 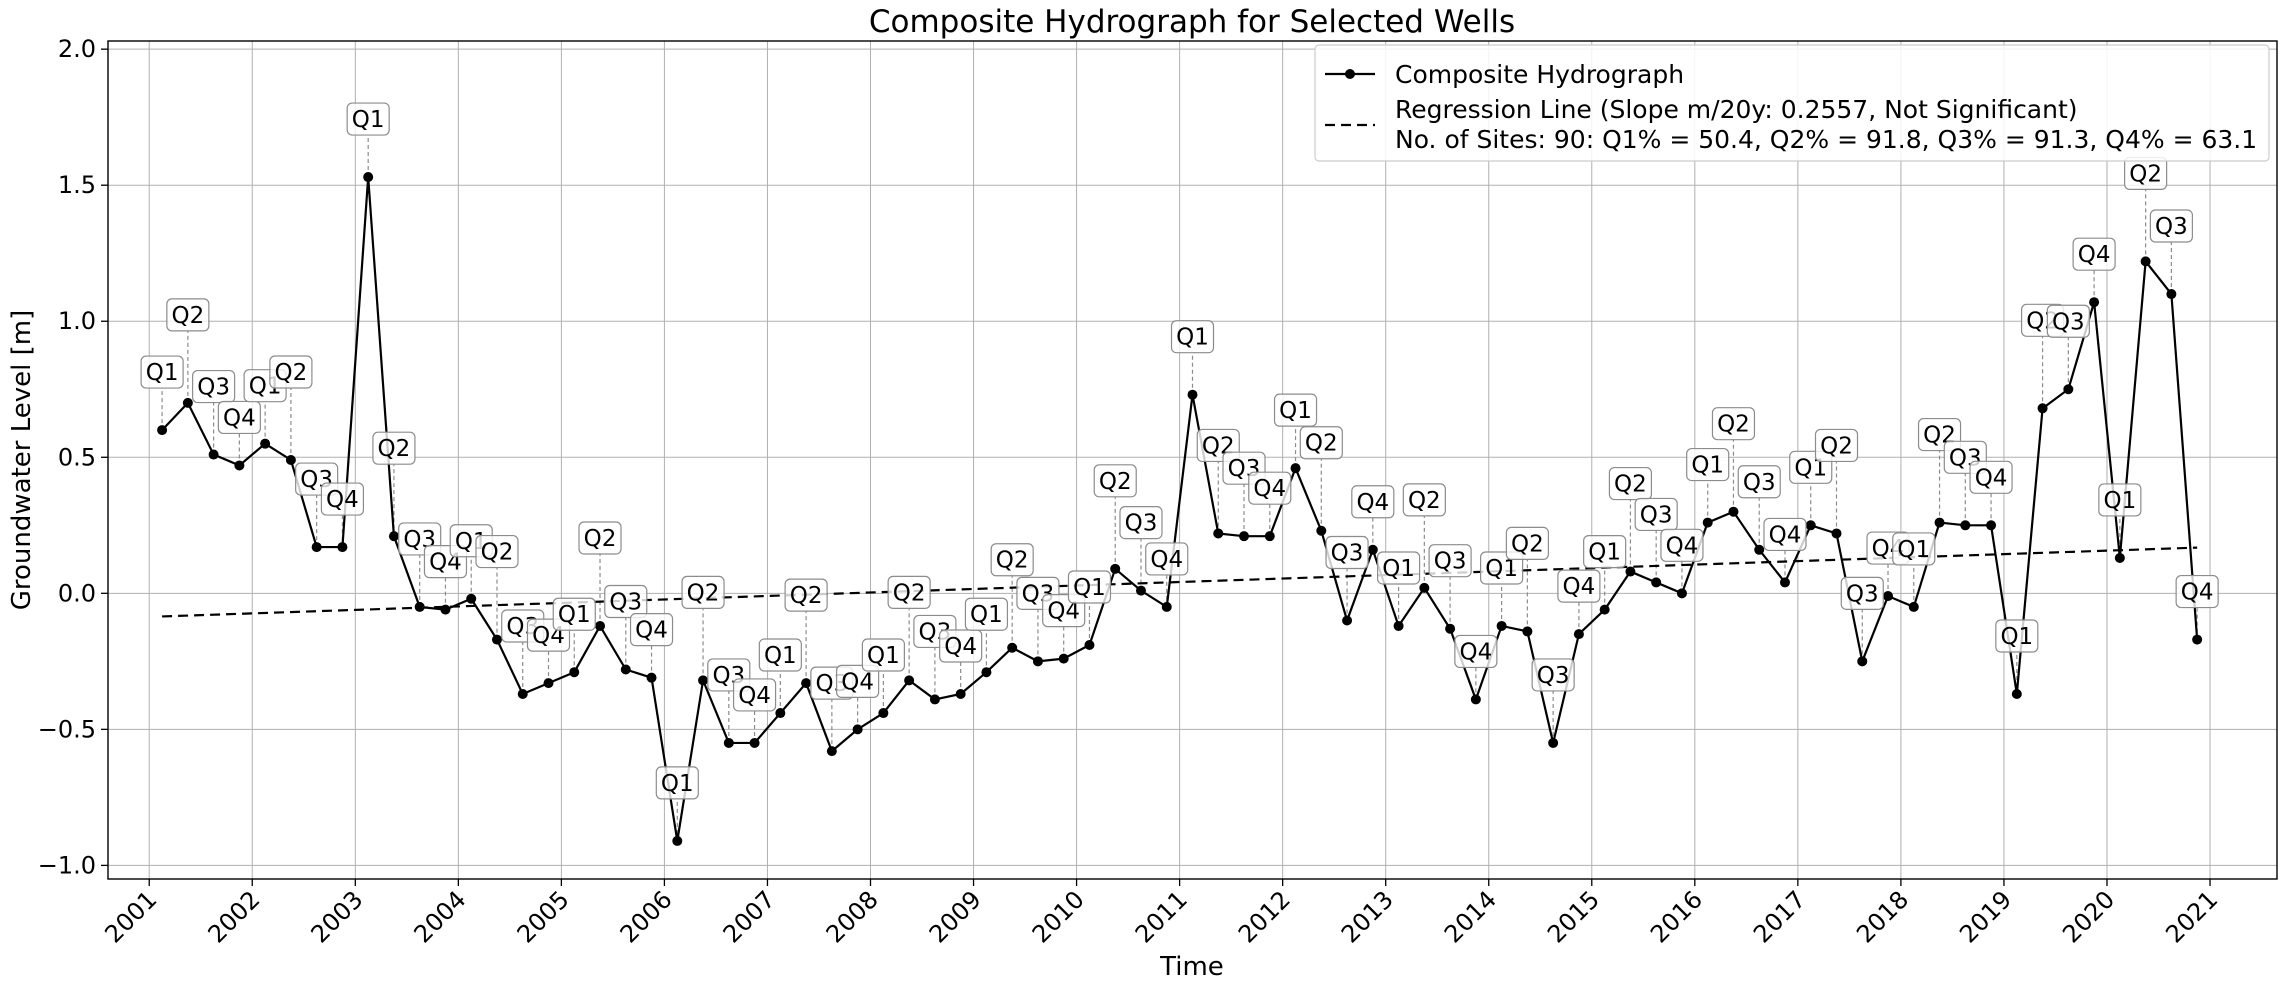 I want to click on y-tick-label: −0.5, so click(x=67, y=729).